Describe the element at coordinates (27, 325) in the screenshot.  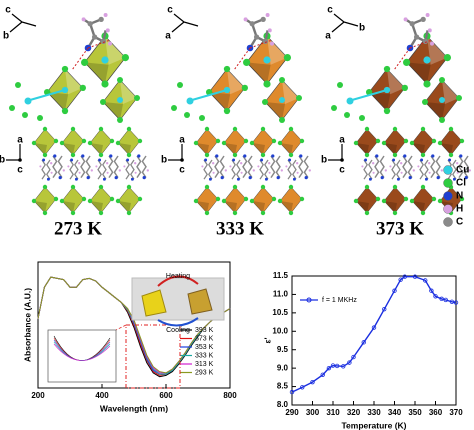
I see `y-axis-label: Absorbance (A.U.)` at that location.